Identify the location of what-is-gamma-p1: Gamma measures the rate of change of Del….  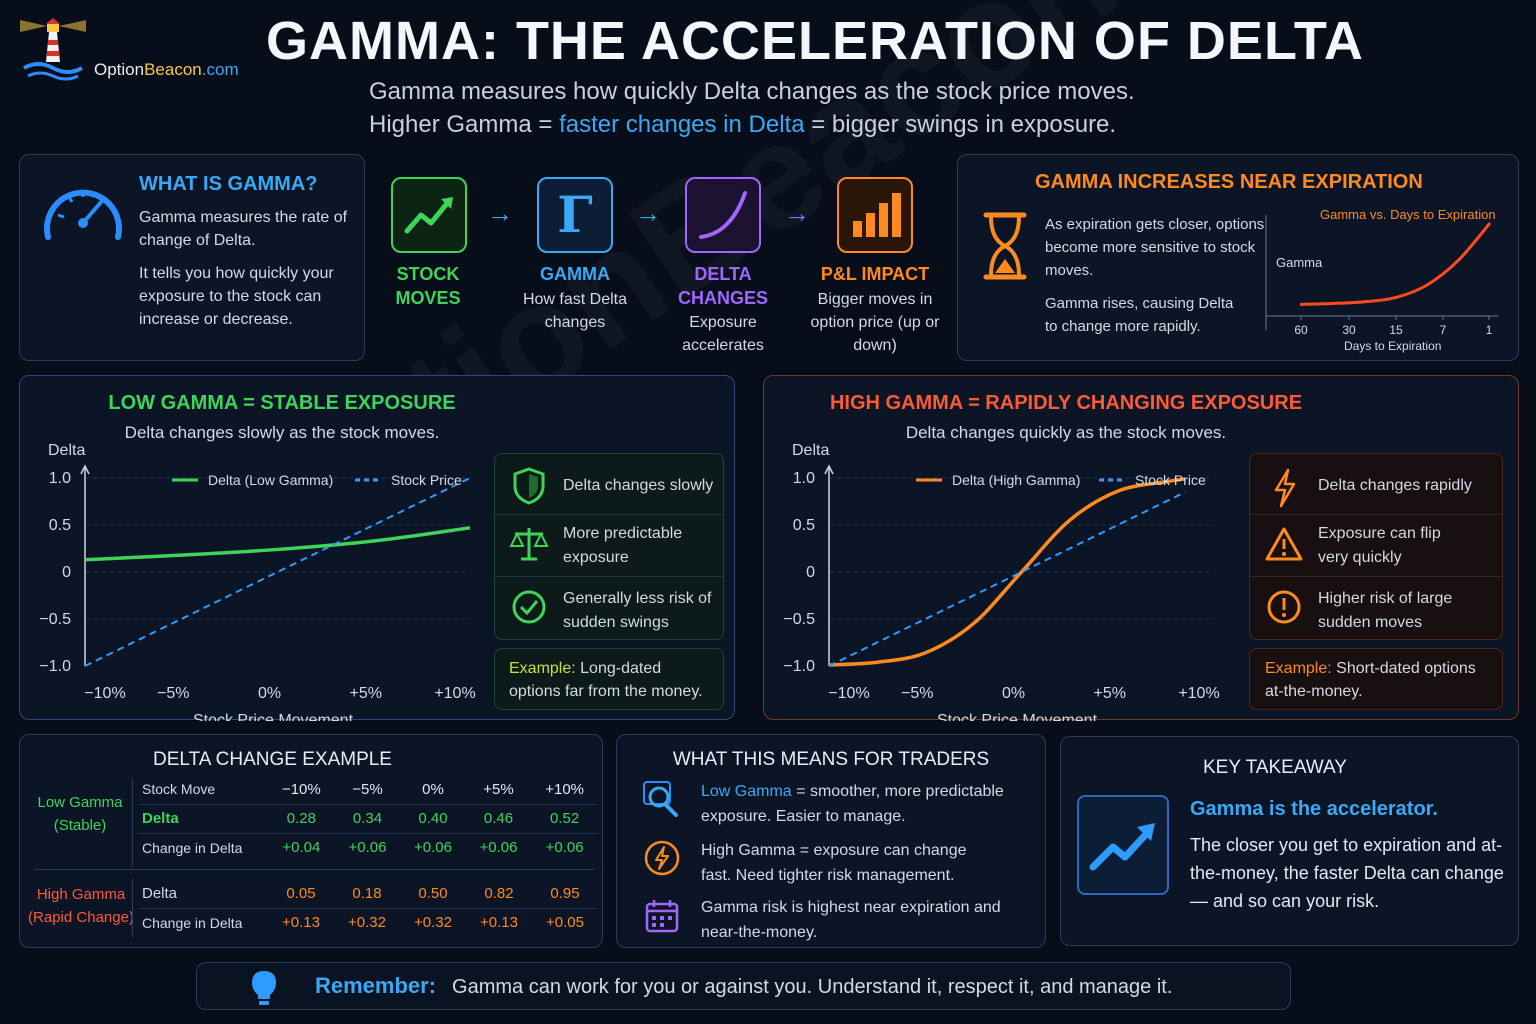
(243, 229).